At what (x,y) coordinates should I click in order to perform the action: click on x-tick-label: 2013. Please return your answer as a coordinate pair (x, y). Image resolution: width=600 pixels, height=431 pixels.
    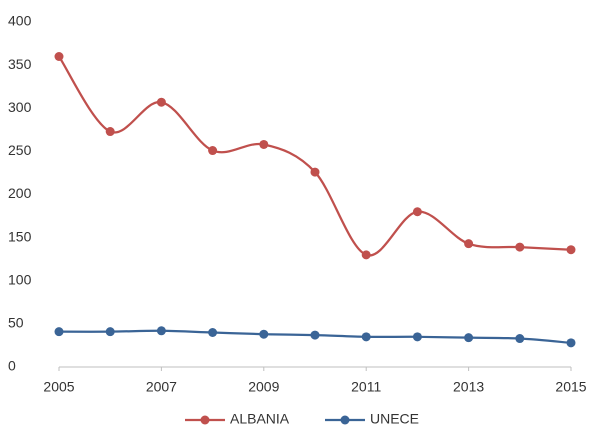
    Looking at the image, I should click on (468, 387).